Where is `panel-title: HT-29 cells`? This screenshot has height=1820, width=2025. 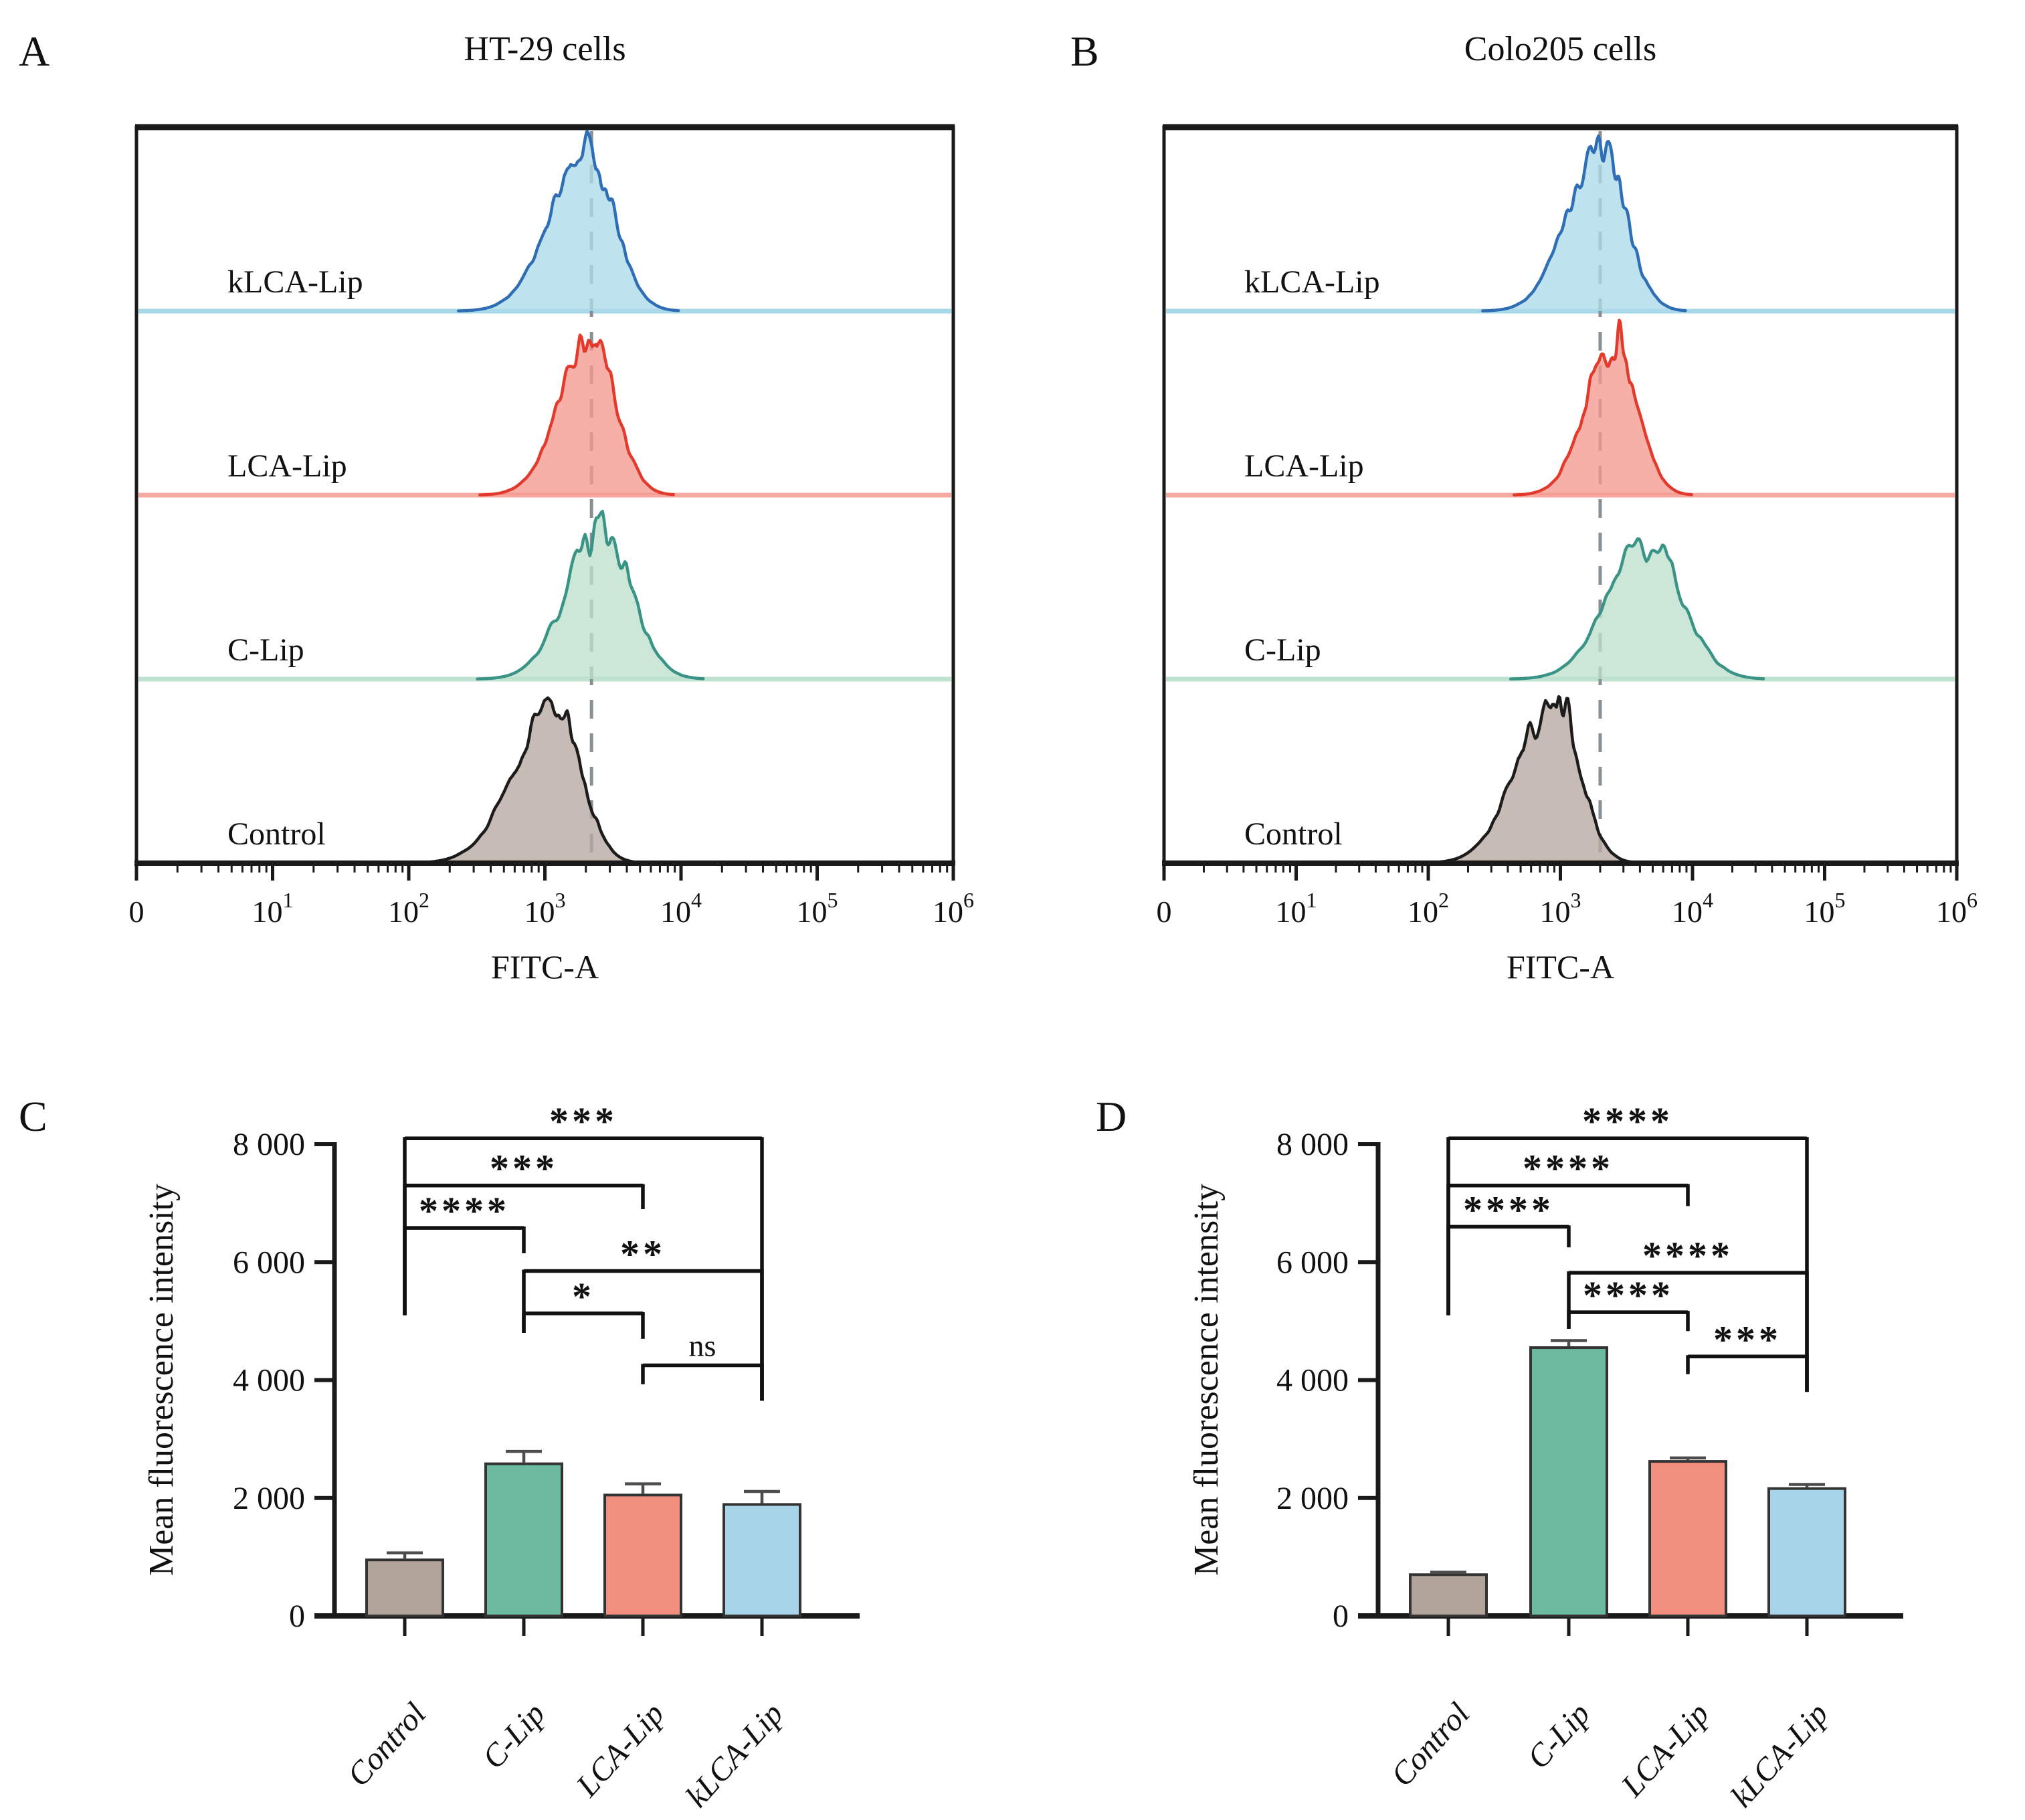 panel-title: HT-29 cells is located at coordinates (544, 49).